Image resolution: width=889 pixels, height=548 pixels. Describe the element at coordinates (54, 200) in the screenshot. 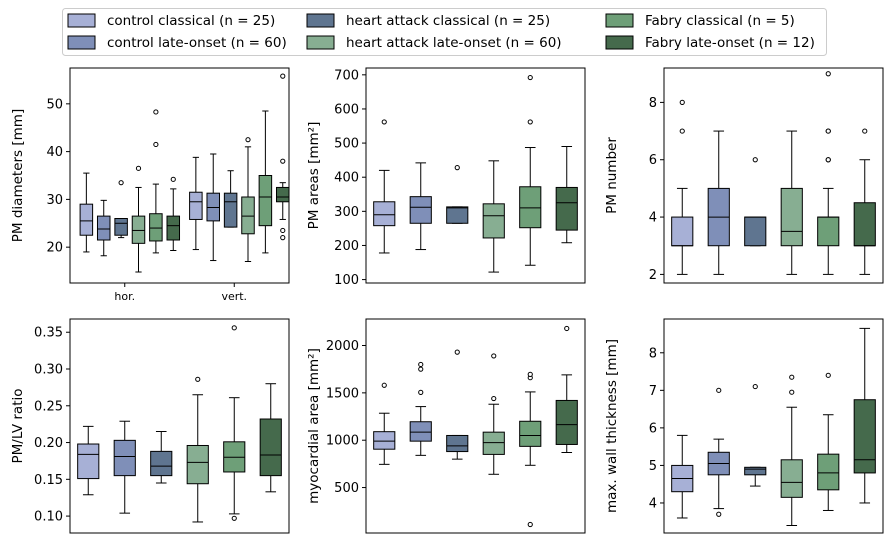

I see `y-tick-label: 30` at that location.